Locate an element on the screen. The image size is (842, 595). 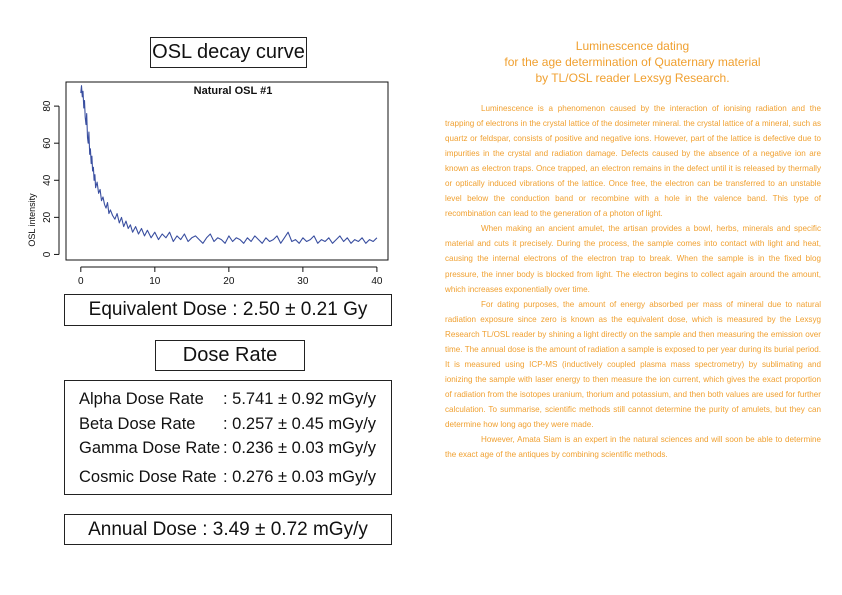
beta-dose-rate-row: Beta Dose Rate : 0.257 ± 0.45 mGy/y is located at coordinates (227, 424).